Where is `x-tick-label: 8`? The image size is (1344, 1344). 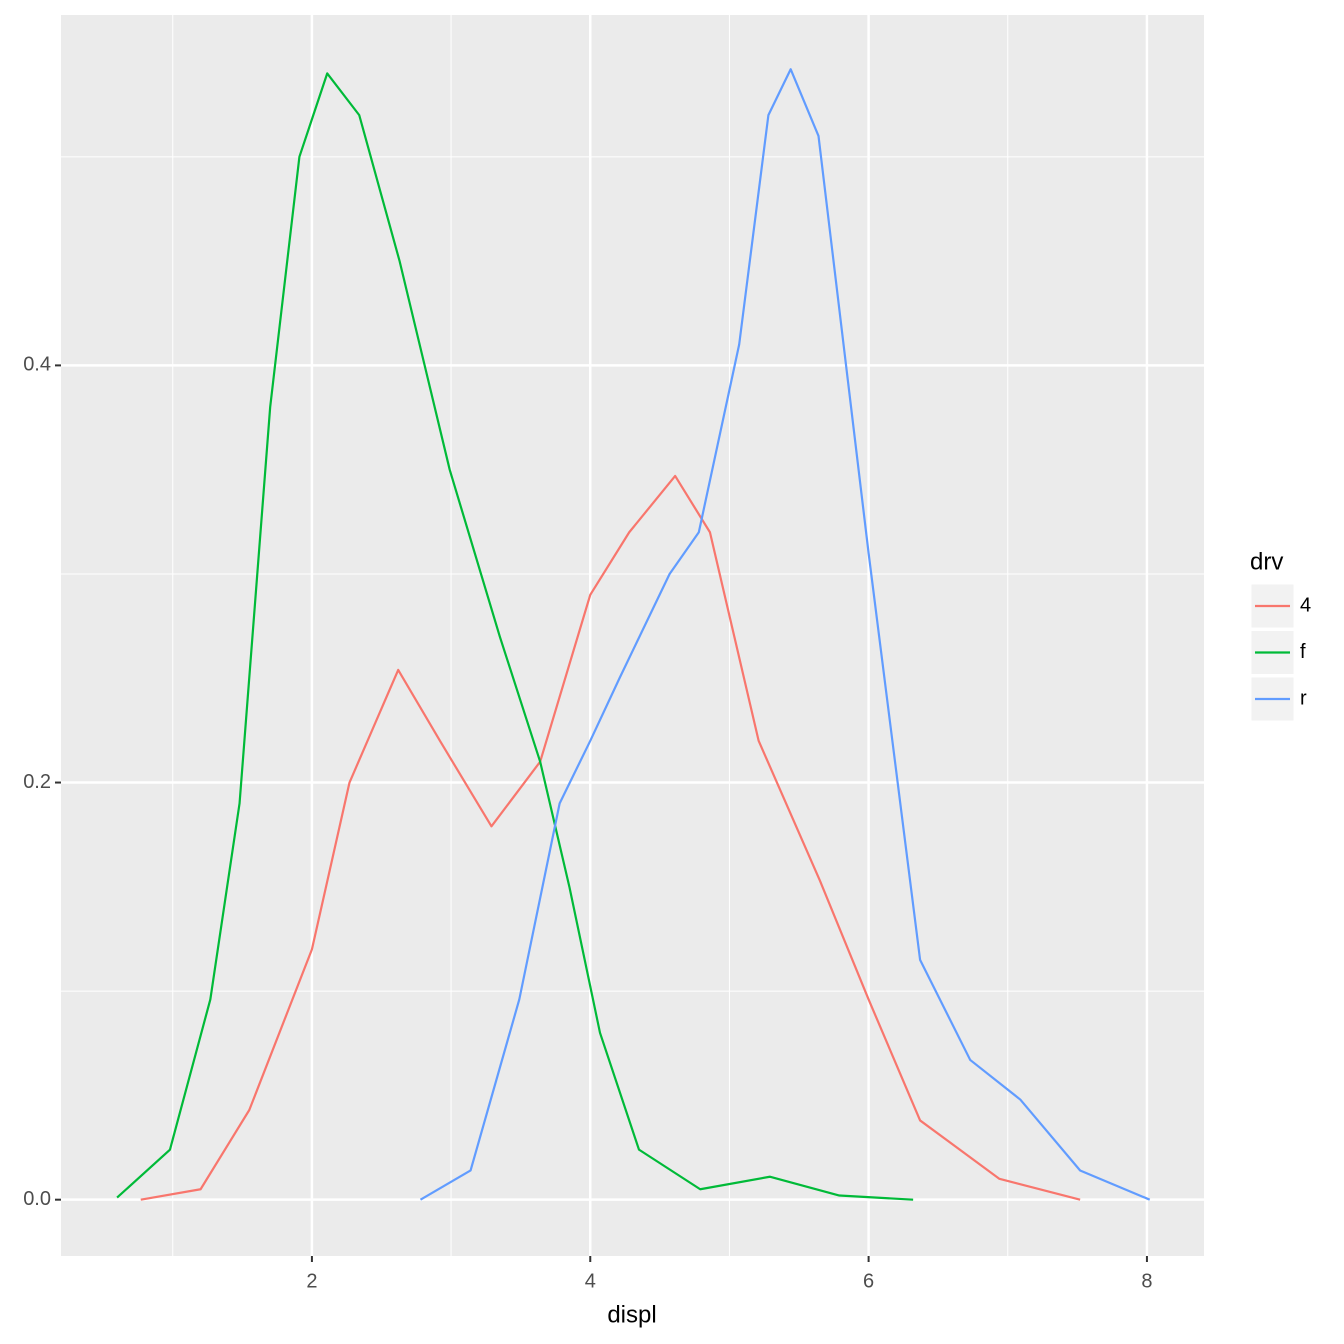 x-tick-label: 8 is located at coordinates (1146, 1281).